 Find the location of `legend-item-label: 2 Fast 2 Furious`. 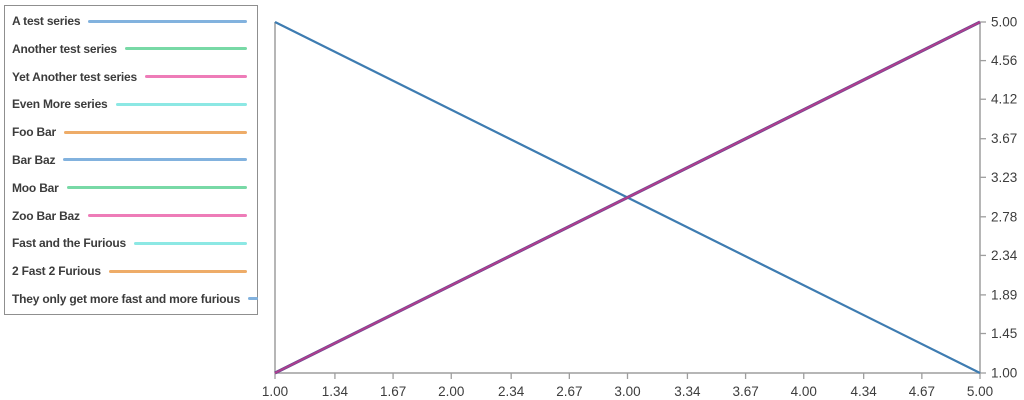

legend-item-label: 2 Fast 2 Furious is located at coordinates (56, 271).